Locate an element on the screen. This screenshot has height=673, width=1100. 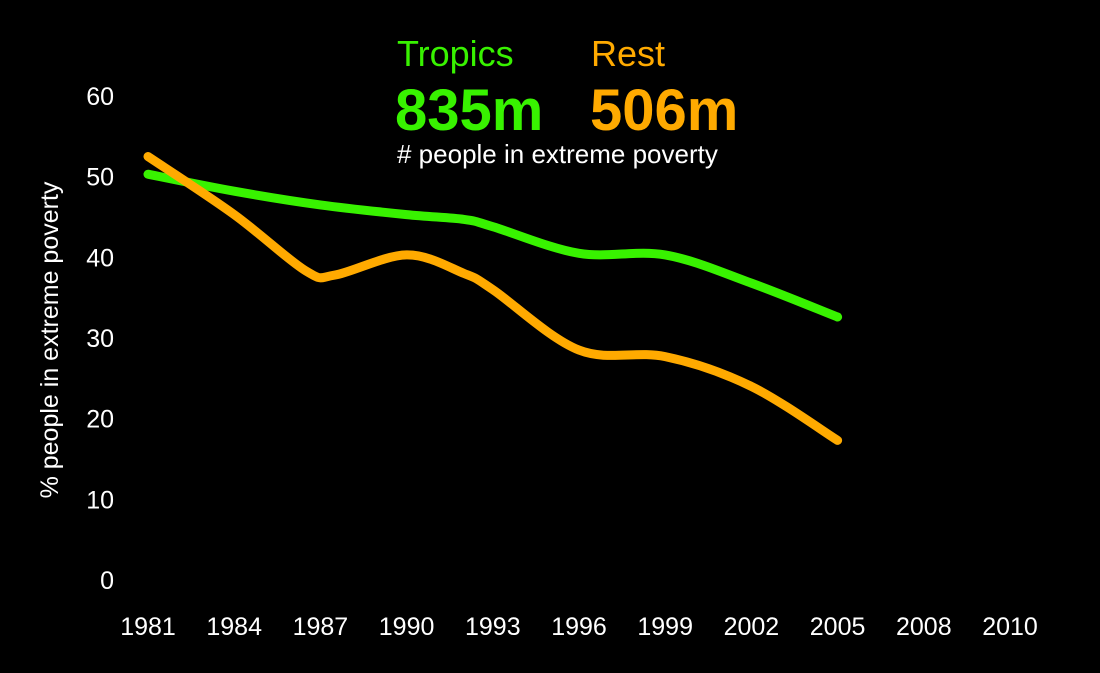
x-tick-label: 1987 is located at coordinates (321, 627).